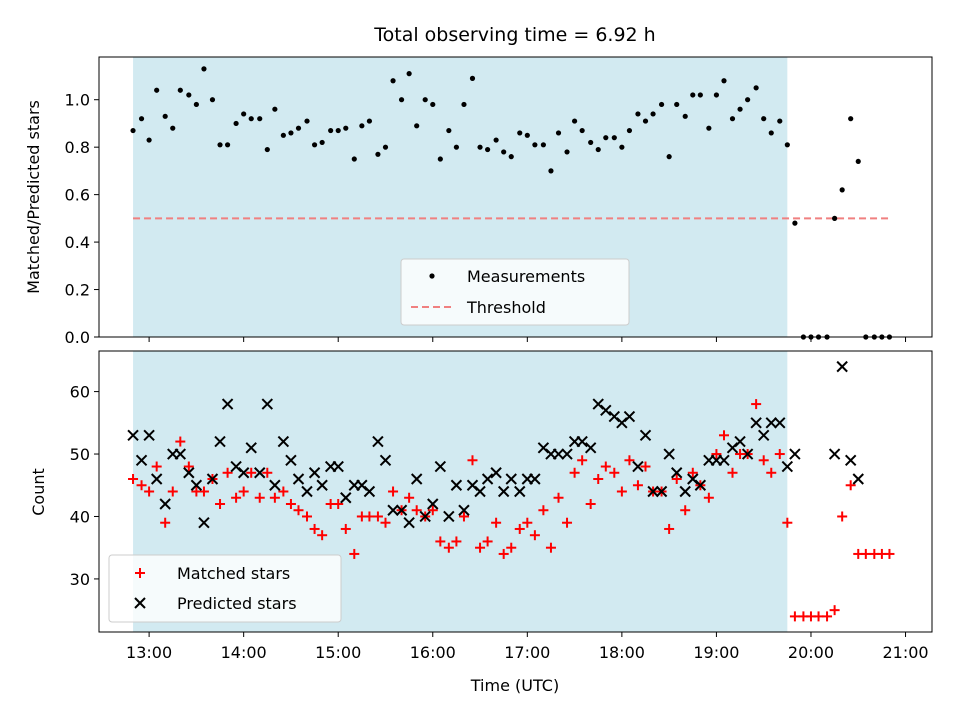 The width and height of the screenshot is (960, 720). Describe the element at coordinates (80, 516) in the screenshot. I see `ytick-label: 40` at that location.